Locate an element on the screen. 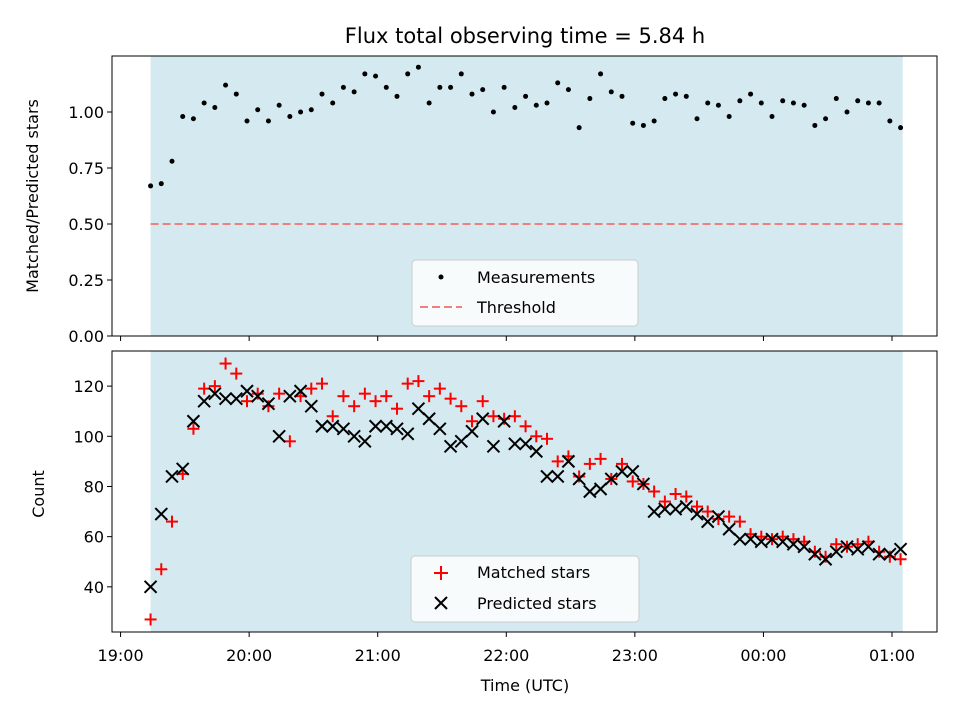 This screenshot has height=720, width=960. y-tick-label: 0.00 is located at coordinates (86, 336).